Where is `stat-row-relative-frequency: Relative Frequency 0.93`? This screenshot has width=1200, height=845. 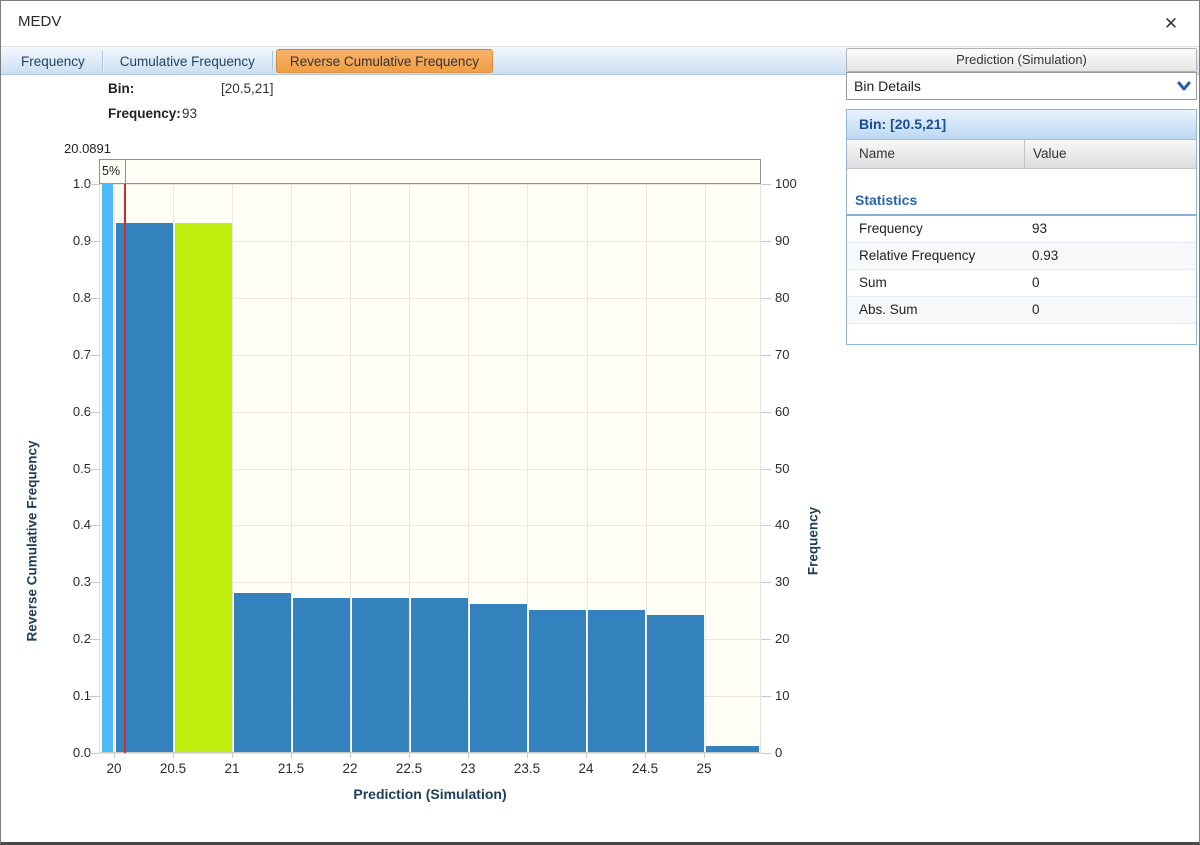 stat-row-relative-frequency: Relative Frequency 0.93 is located at coordinates (1021, 256).